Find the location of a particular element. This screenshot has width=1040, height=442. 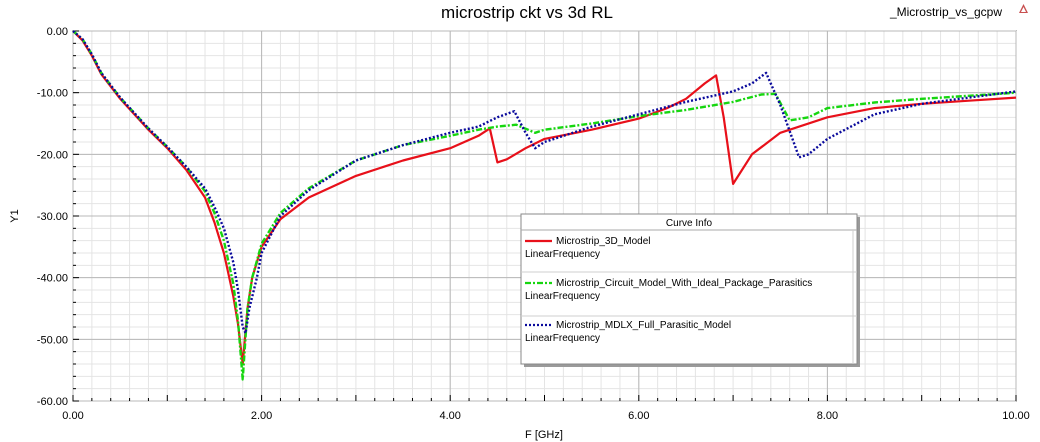

y-axis-tick-labels: 0.00 -10.00 -20.00 -30.00 -40.00 -50.00 -60.00 is located at coordinates (52, 217).